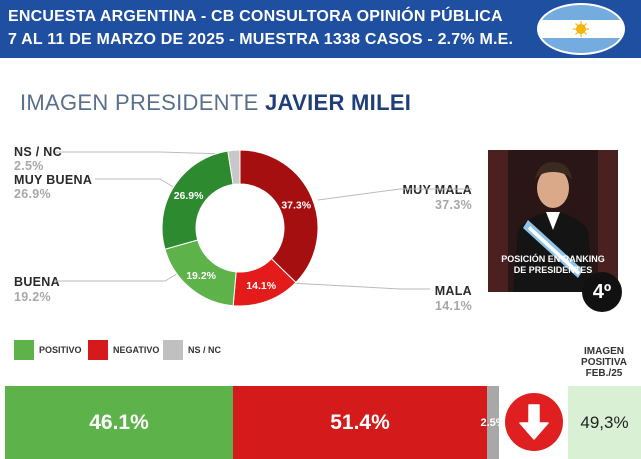 The height and width of the screenshot is (459, 641). What do you see at coordinates (173, 350) in the screenshot?
I see `legend-nsnc-swatch` at bounding box center [173, 350].